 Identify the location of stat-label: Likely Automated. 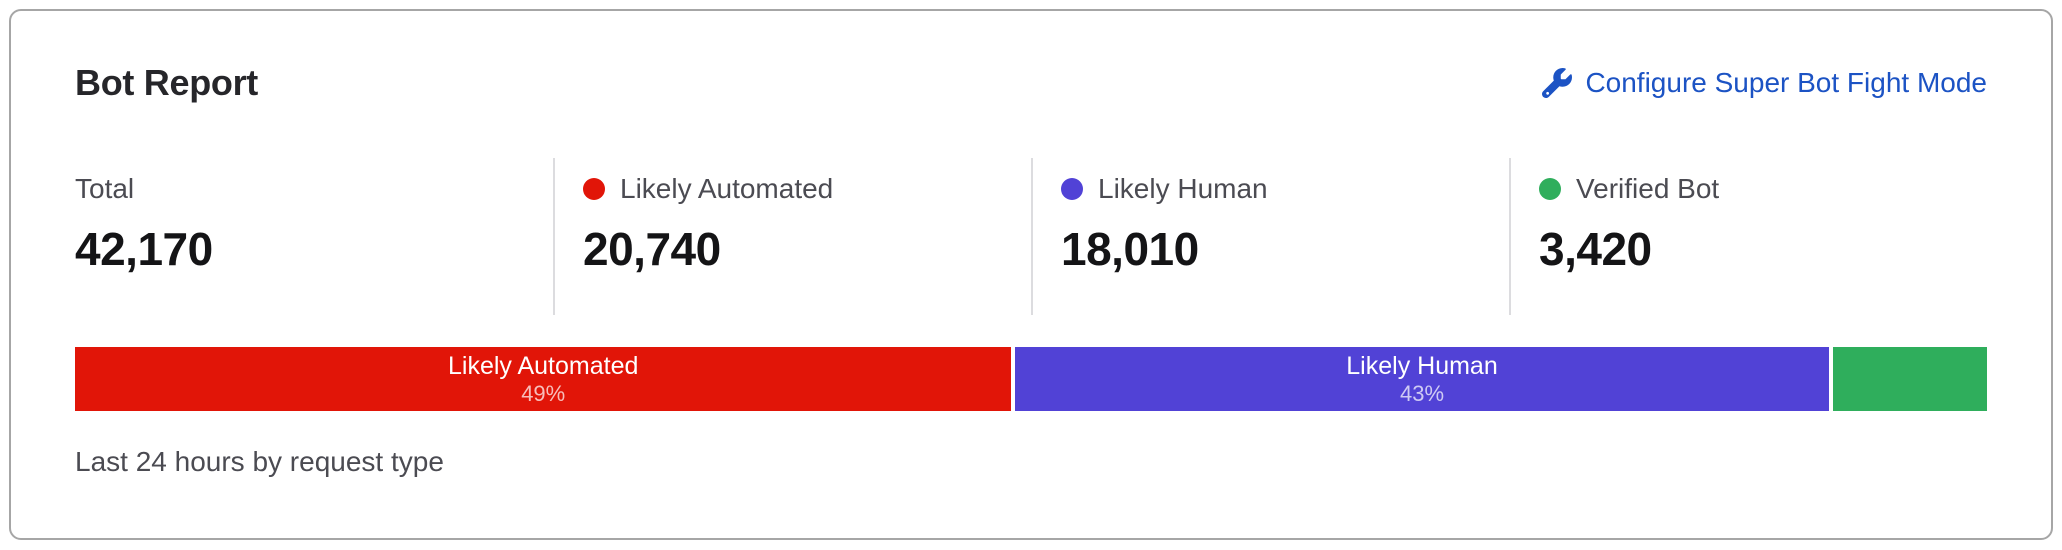
(727, 188).